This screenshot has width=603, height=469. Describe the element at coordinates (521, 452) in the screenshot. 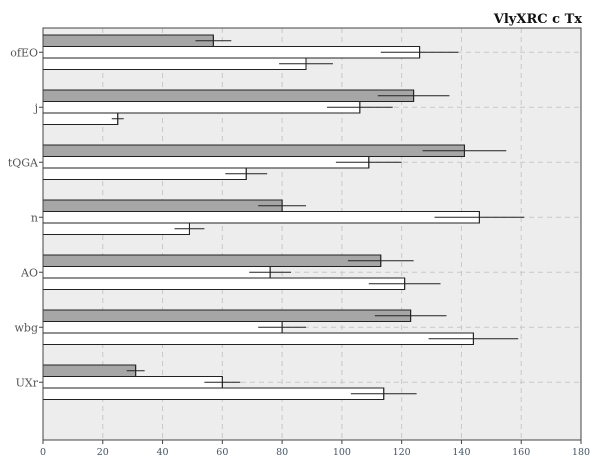

I see `x-tick-label: 160` at that location.